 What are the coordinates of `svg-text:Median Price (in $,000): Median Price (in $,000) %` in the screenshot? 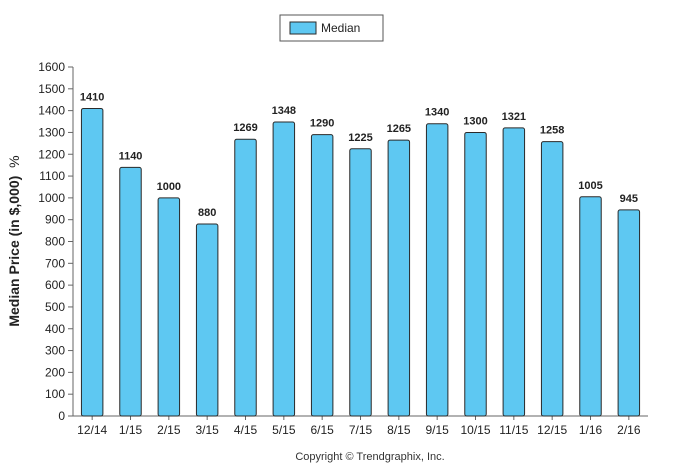 It's located at (14, 240).